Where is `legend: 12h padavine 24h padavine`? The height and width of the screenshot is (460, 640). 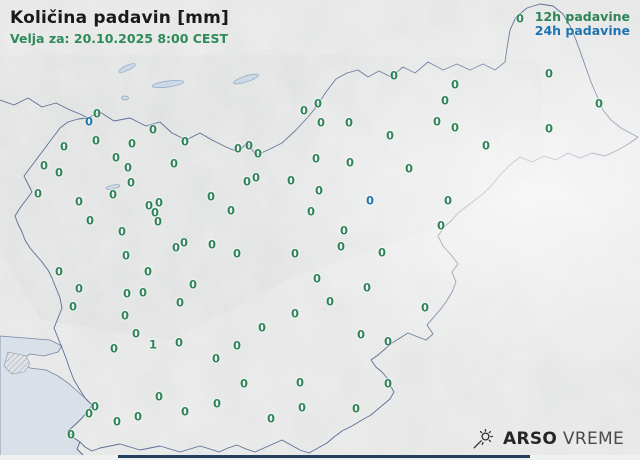 legend: 12h padavine 24h padavine is located at coordinates (582, 24).